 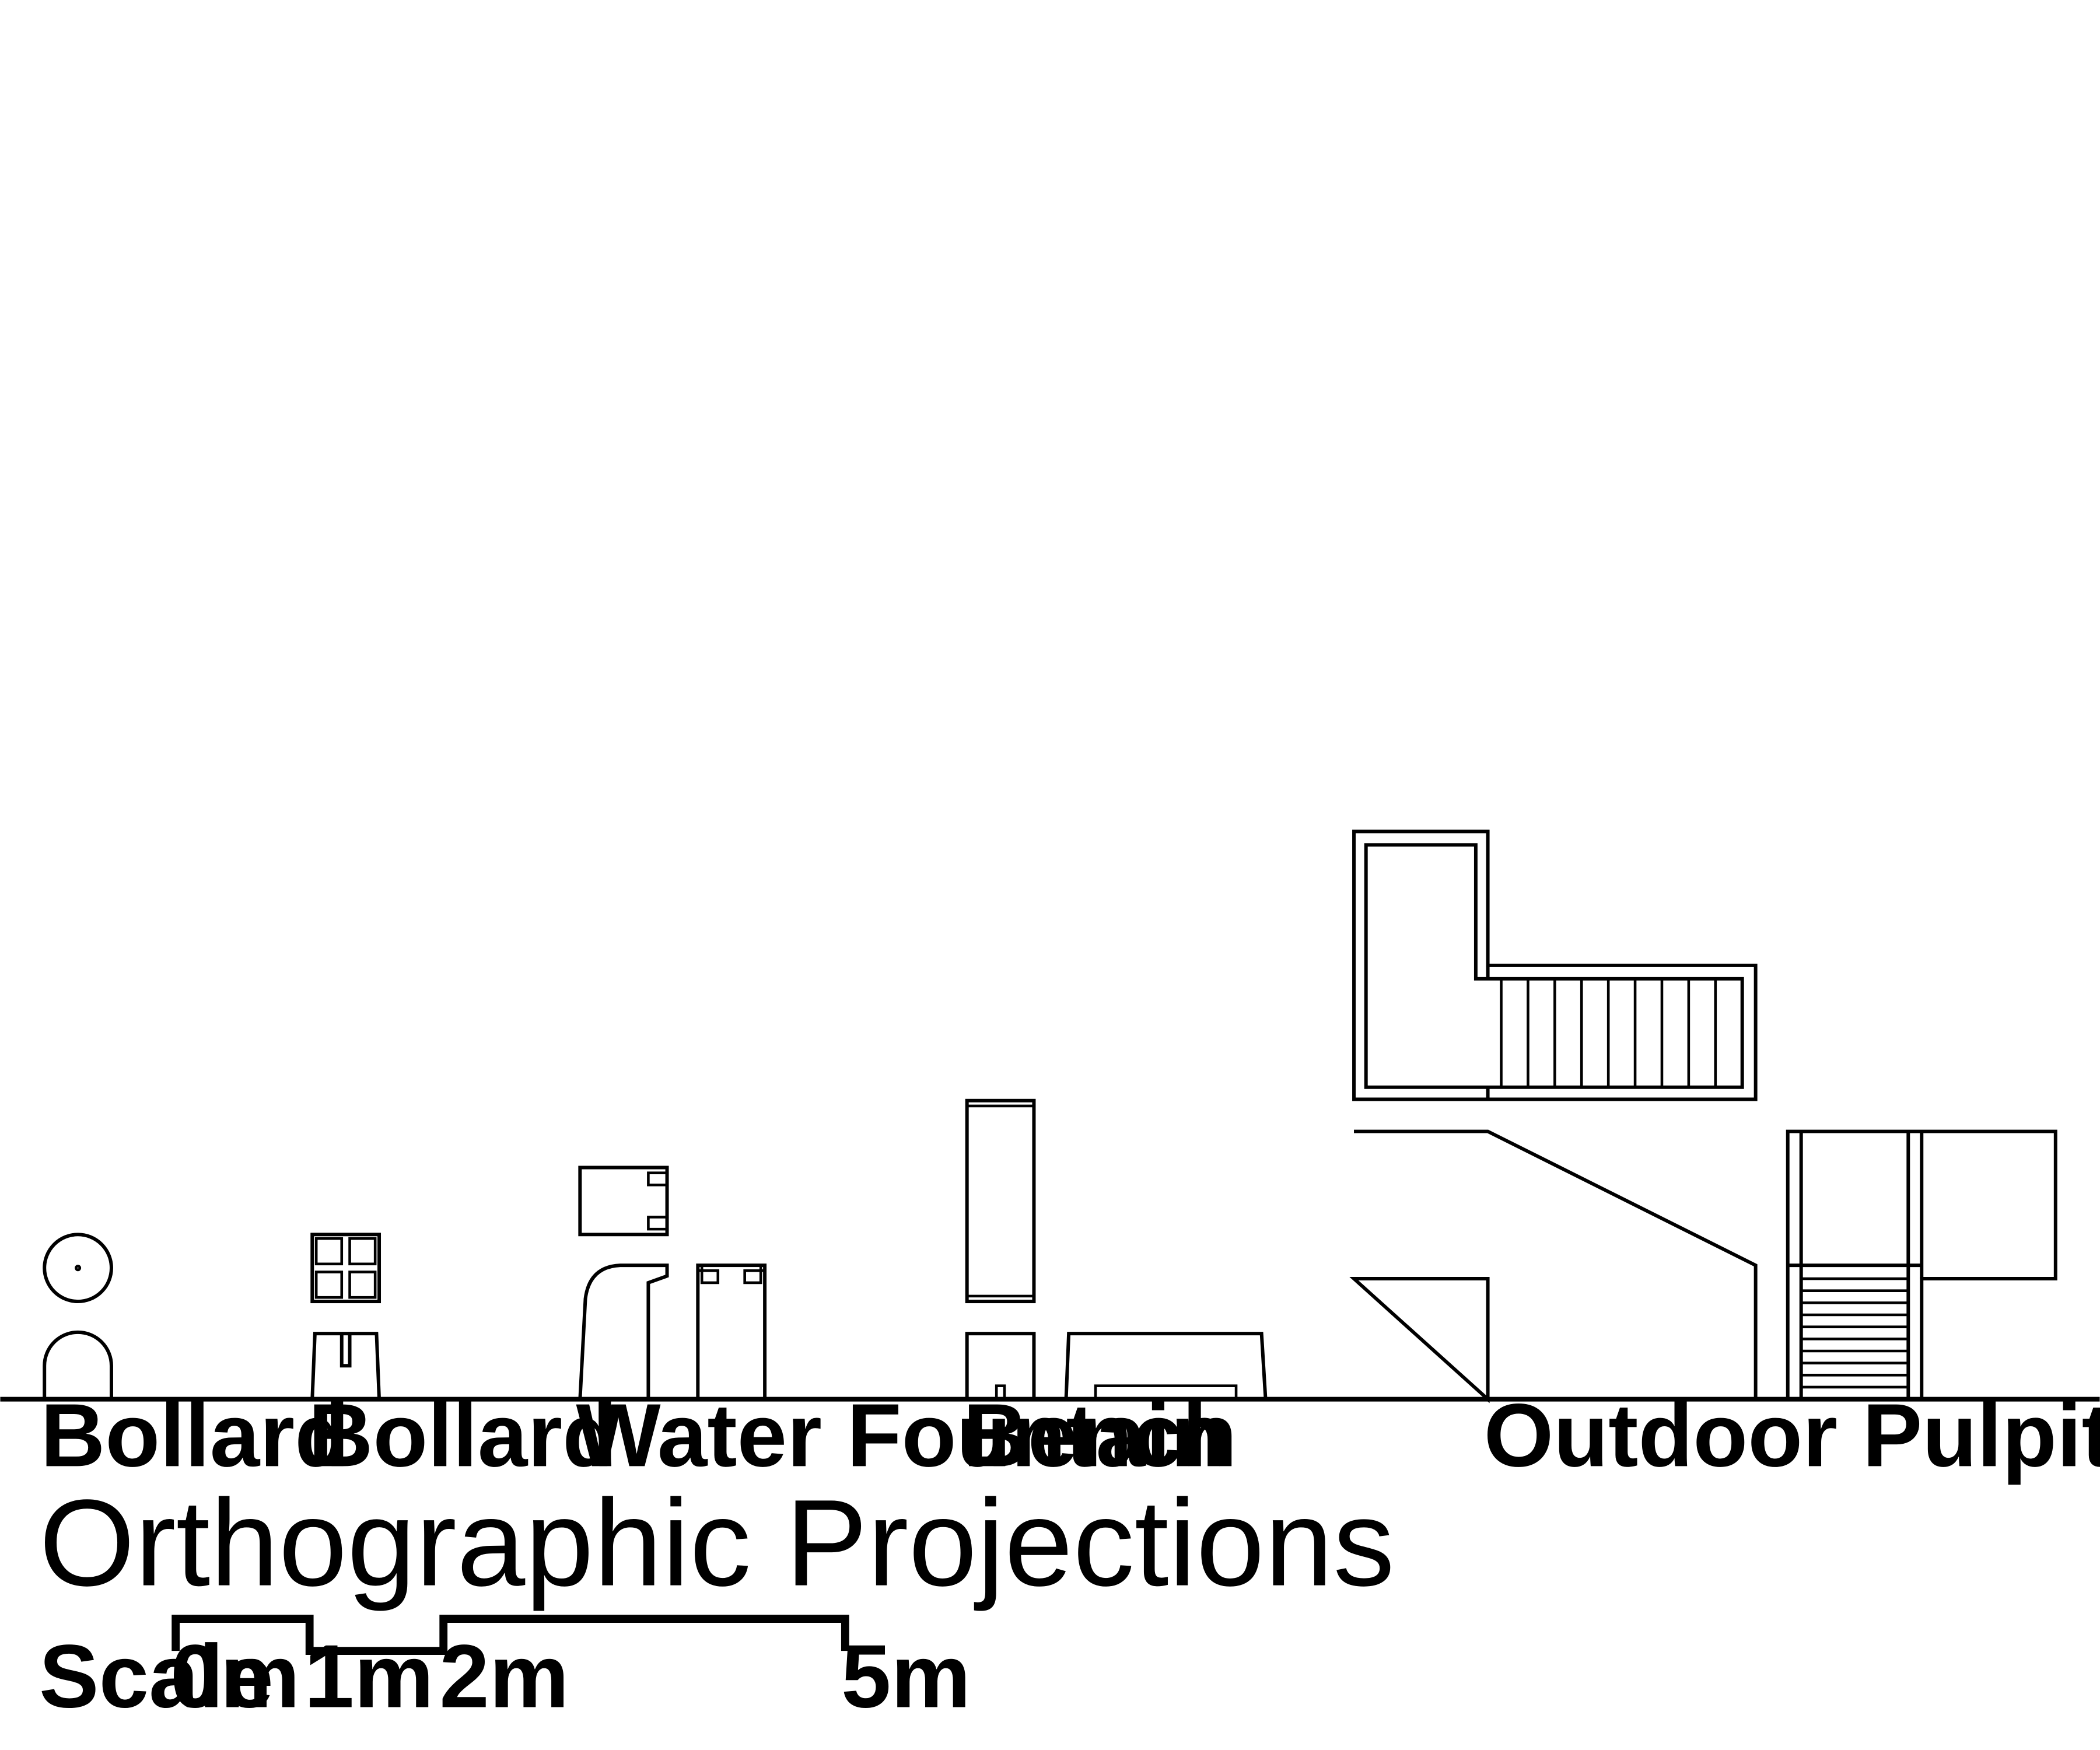 I want to click on bollard-square-elevation-slot, so click(x=346, y=1351).